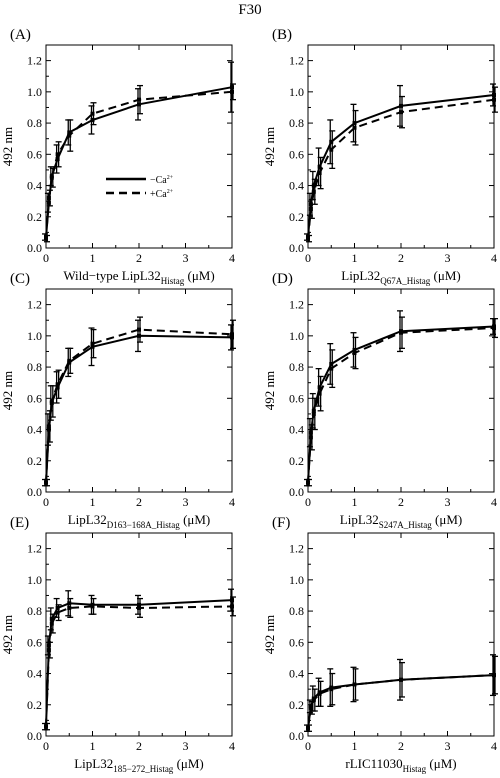  I want to click on x-axis-label-subscript: Q67A_Histag, so click(405, 281).